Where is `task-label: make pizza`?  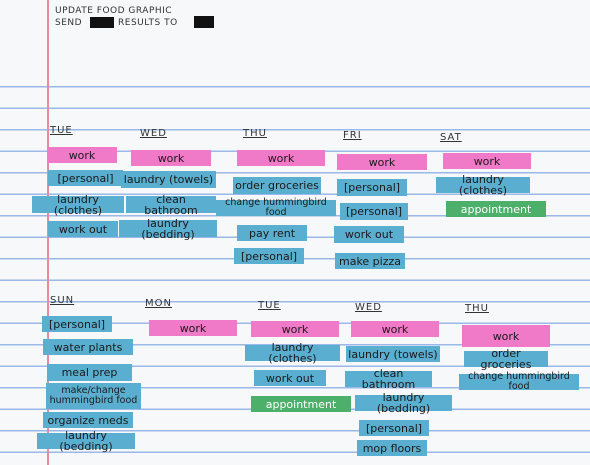 task-label: make pizza is located at coordinates (370, 261).